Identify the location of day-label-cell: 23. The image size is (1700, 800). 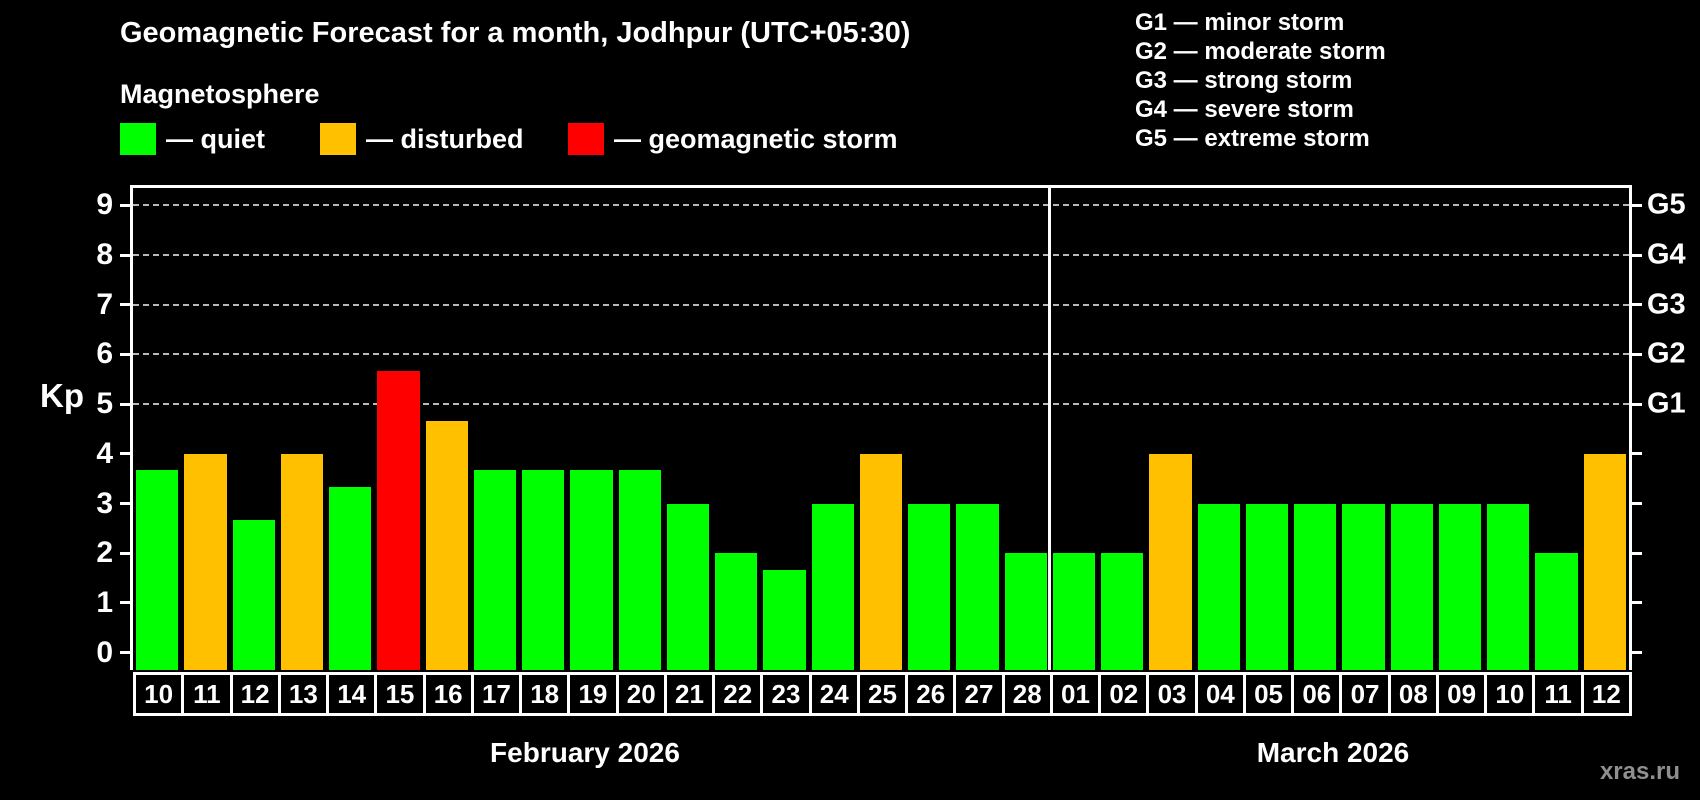
(786, 694).